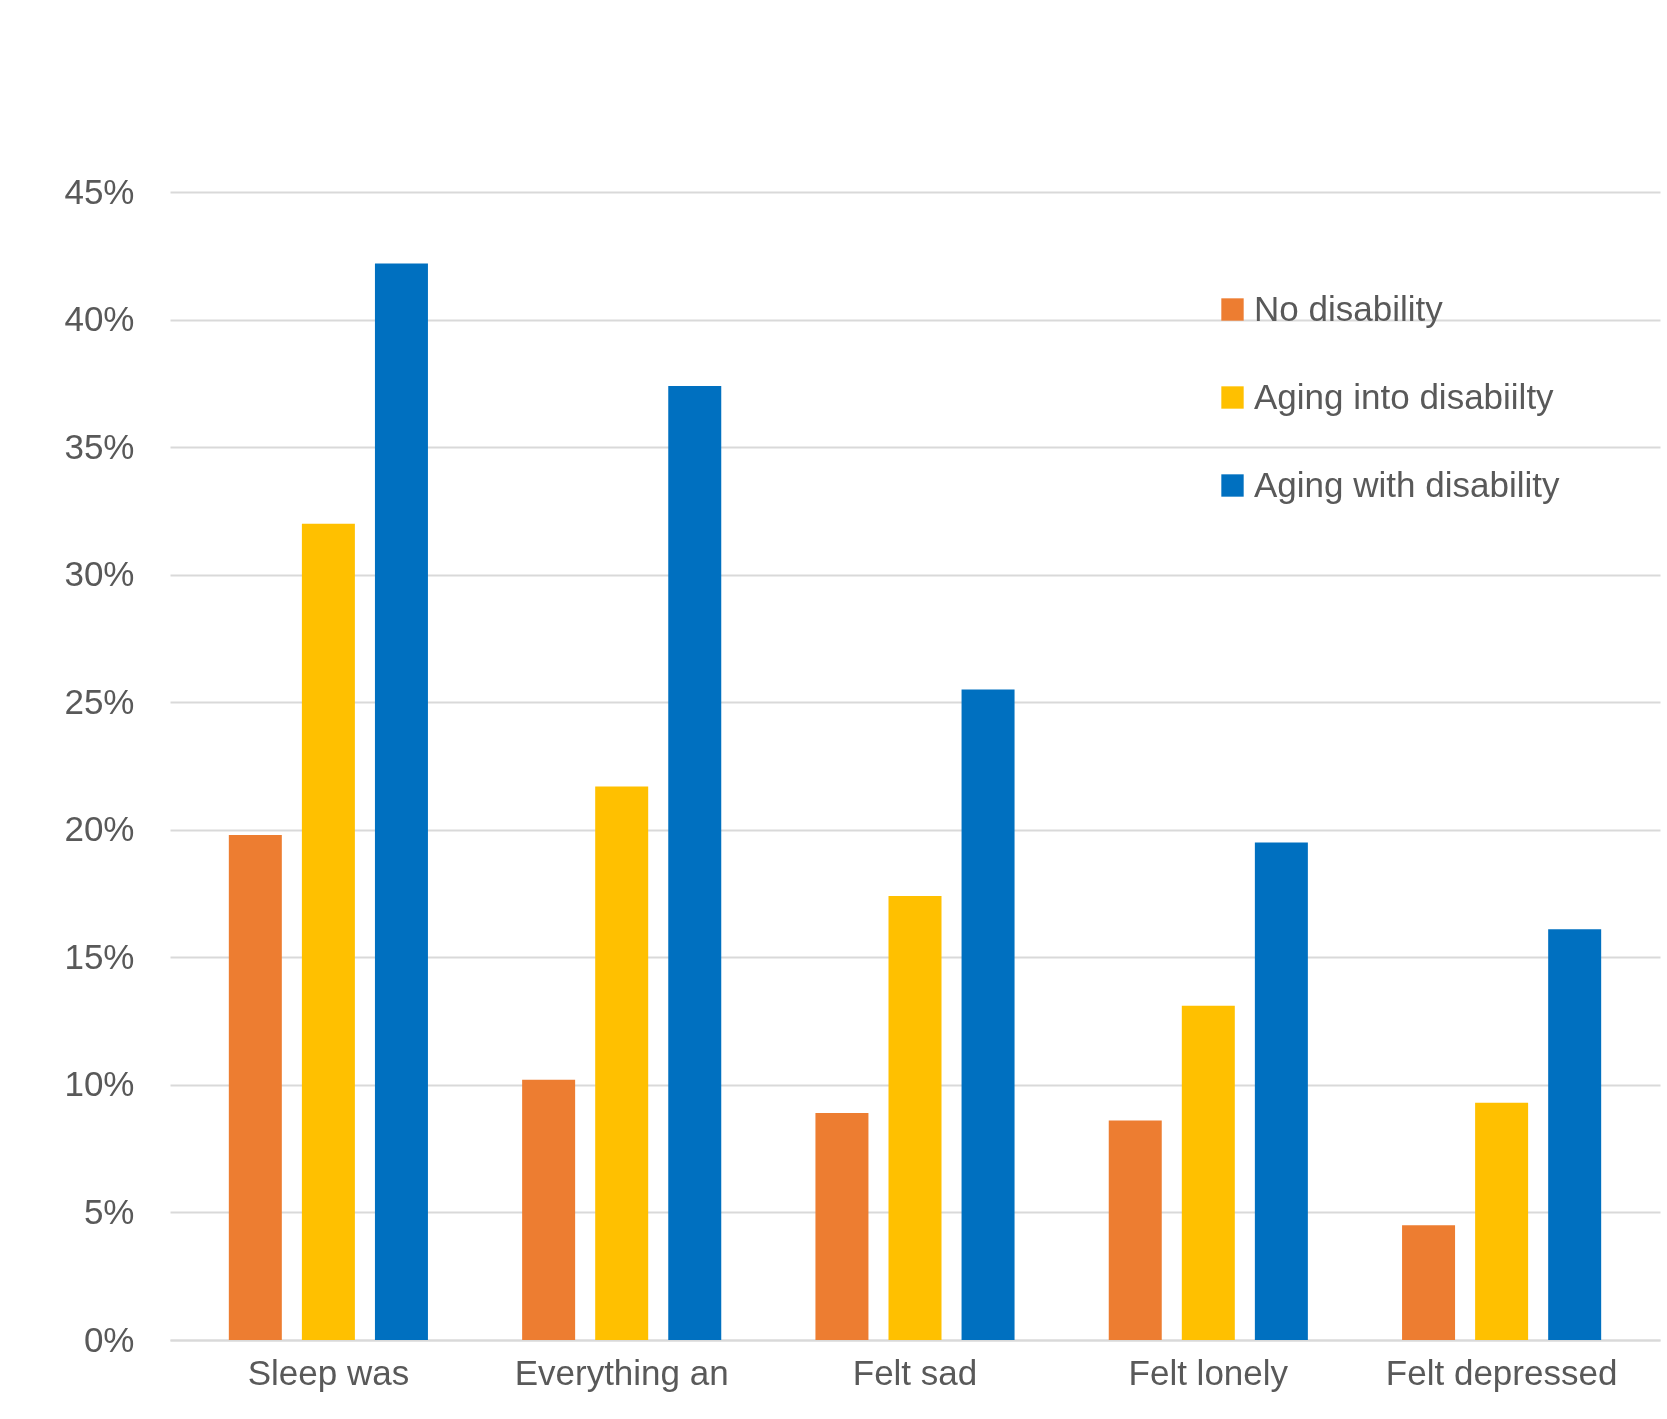 This screenshot has width=1667, height=1419. I want to click on y-tick-label: 5%, so click(109, 1211).